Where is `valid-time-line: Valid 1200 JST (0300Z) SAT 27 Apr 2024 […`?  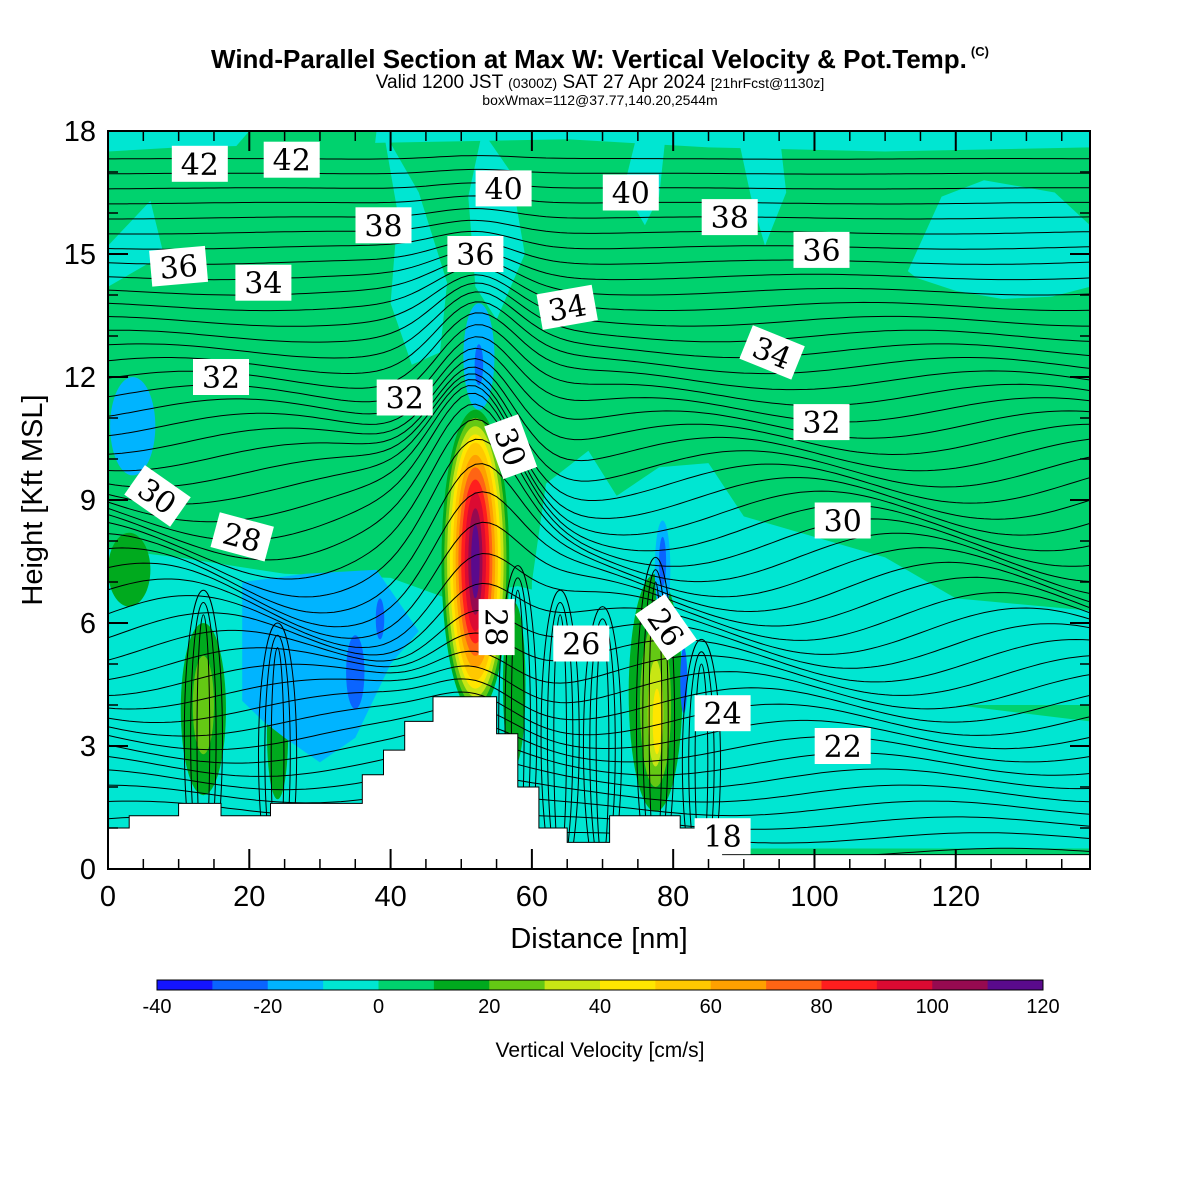
valid-time-line: Valid 1200 JST (0300Z) SAT 27 Apr 2024 [… is located at coordinates (600, 83).